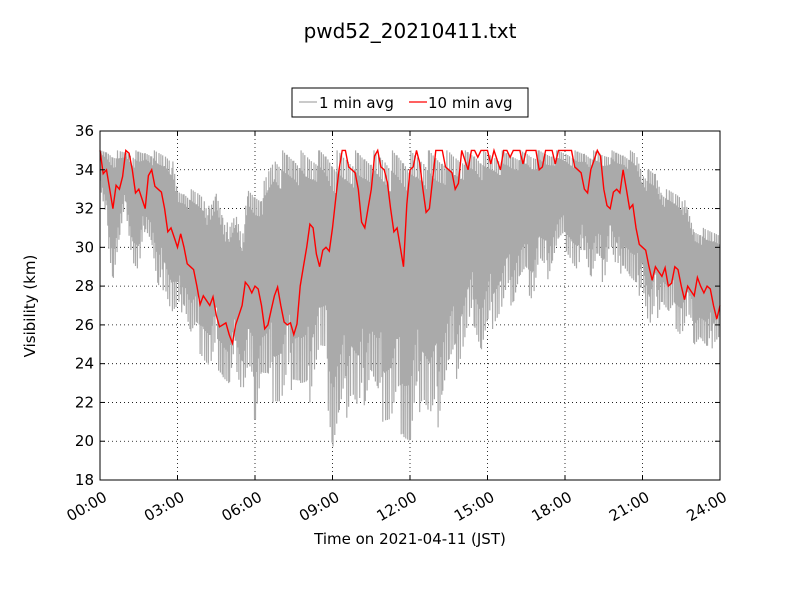  I want to click on x-tick-label: 09:00, so click(319, 506).